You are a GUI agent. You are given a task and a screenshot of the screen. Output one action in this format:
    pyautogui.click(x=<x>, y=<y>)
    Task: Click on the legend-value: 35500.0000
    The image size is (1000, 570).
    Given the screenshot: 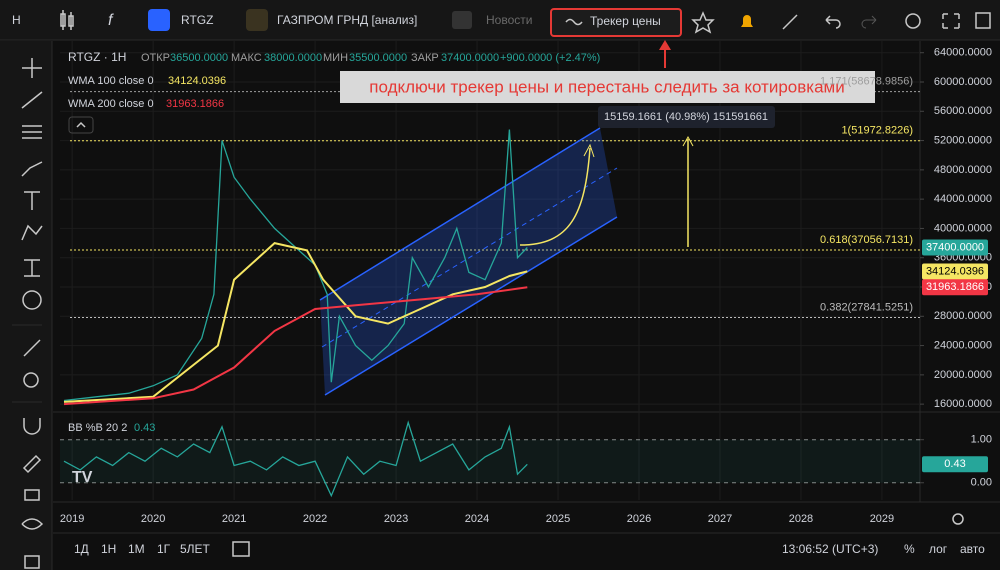 What is the action you would take?
    pyautogui.click(x=378, y=58)
    